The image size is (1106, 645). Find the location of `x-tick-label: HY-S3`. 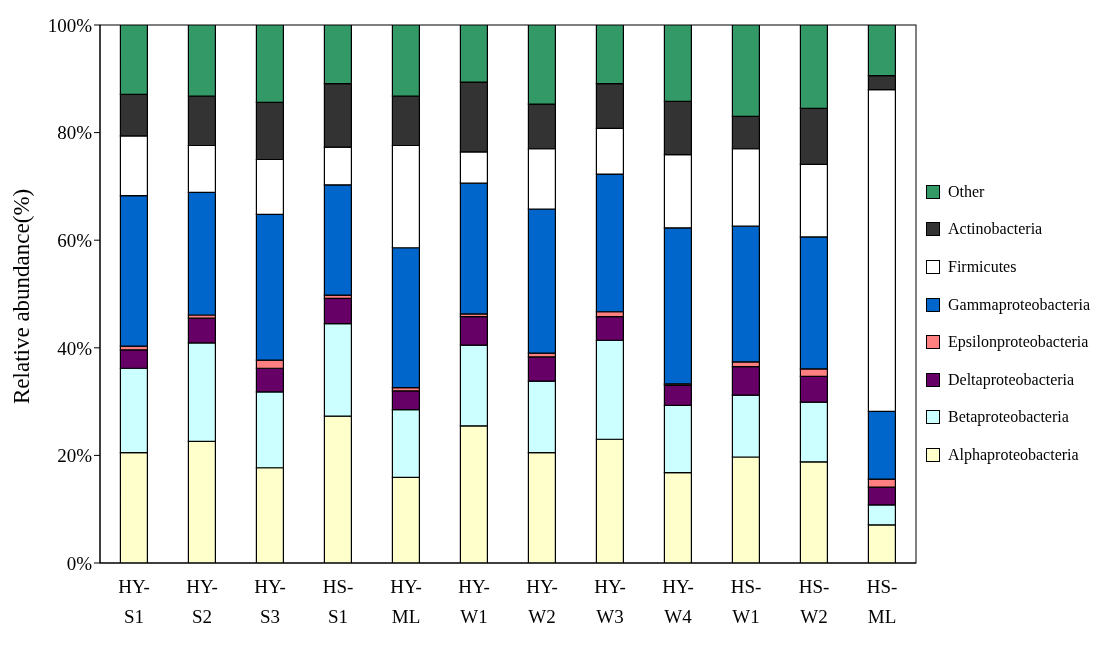

x-tick-label: HY-S3 is located at coordinates (270, 601).